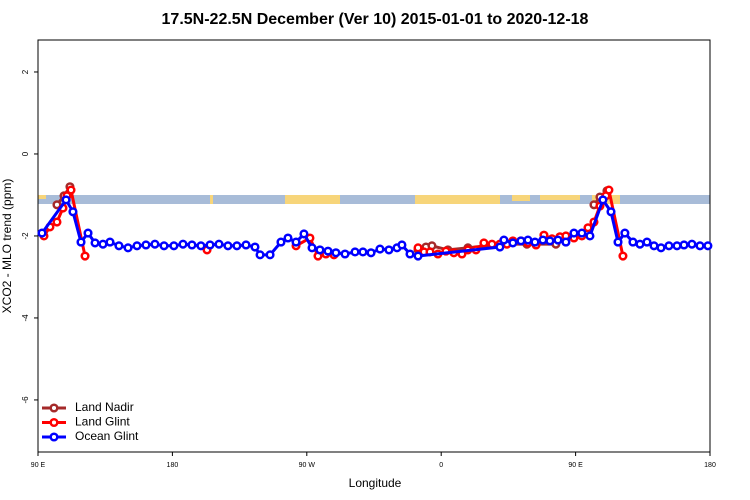 Image resolution: width=750 pixels, height=500 pixels. What do you see at coordinates (25, 400) in the screenshot?
I see `y-tick-label: -6` at bounding box center [25, 400].